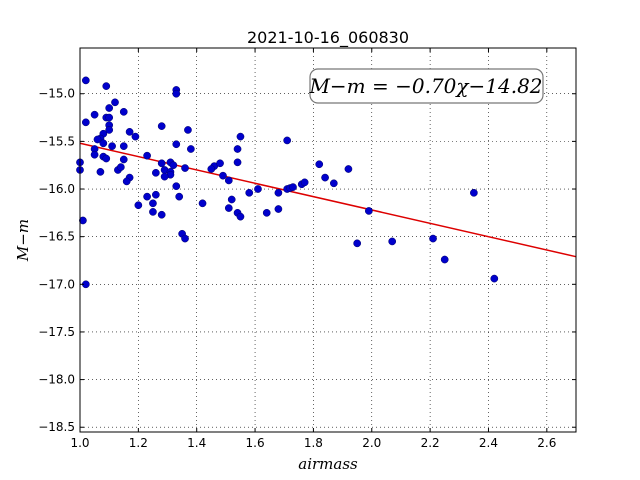 The width and height of the screenshot is (640, 480). I want to click on chart-title: 2021-10-16_060830, so click(328, 38).